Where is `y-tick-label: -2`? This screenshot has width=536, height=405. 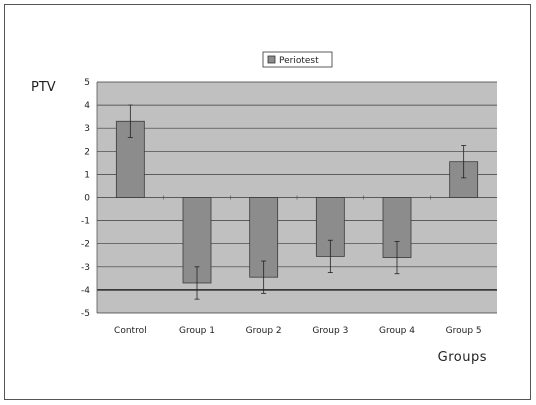 y-tick-label: -2 is located at coordinates (85, 245).